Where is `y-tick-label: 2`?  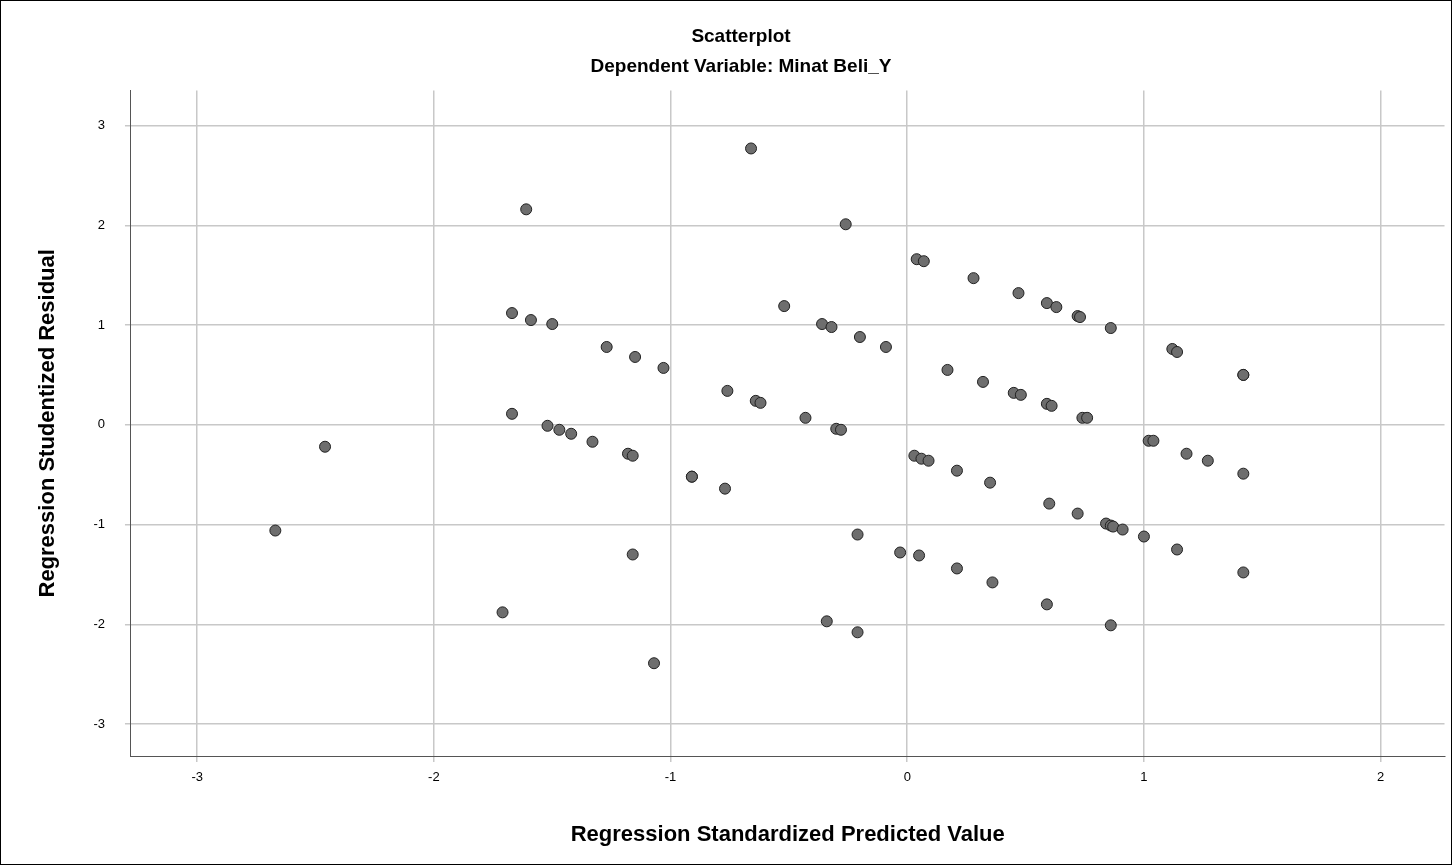
y-tick-label: 2 is located at coordinates (101, 224).